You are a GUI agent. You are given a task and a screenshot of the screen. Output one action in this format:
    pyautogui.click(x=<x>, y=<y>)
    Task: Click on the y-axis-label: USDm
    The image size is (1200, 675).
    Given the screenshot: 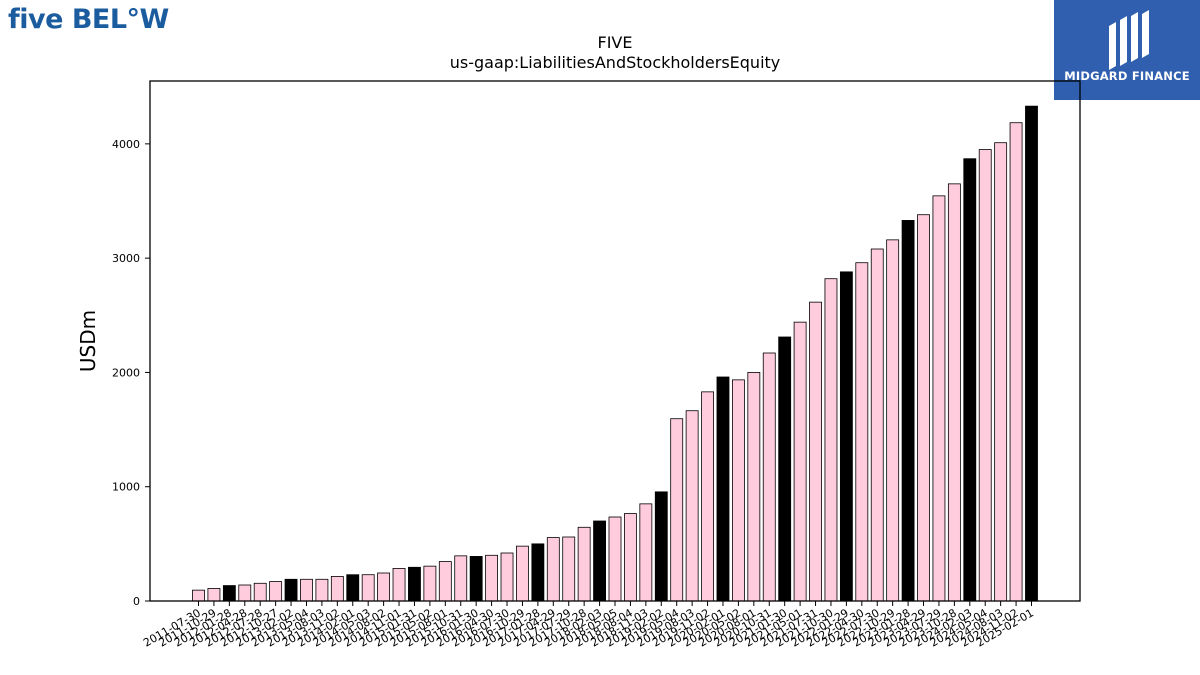 What is the action you would take?
    pyautogui.click(x=88, y=341)
    